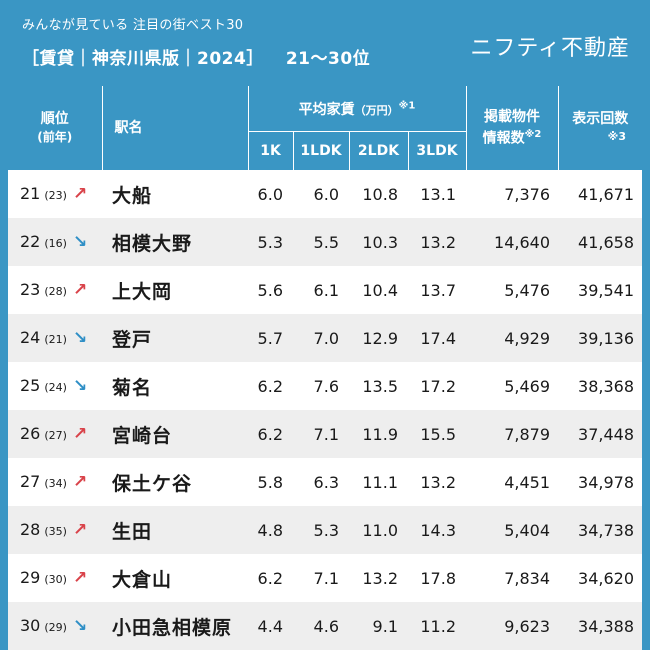  I want to click on rent-1ldk: 6.3, so click(326, 482).